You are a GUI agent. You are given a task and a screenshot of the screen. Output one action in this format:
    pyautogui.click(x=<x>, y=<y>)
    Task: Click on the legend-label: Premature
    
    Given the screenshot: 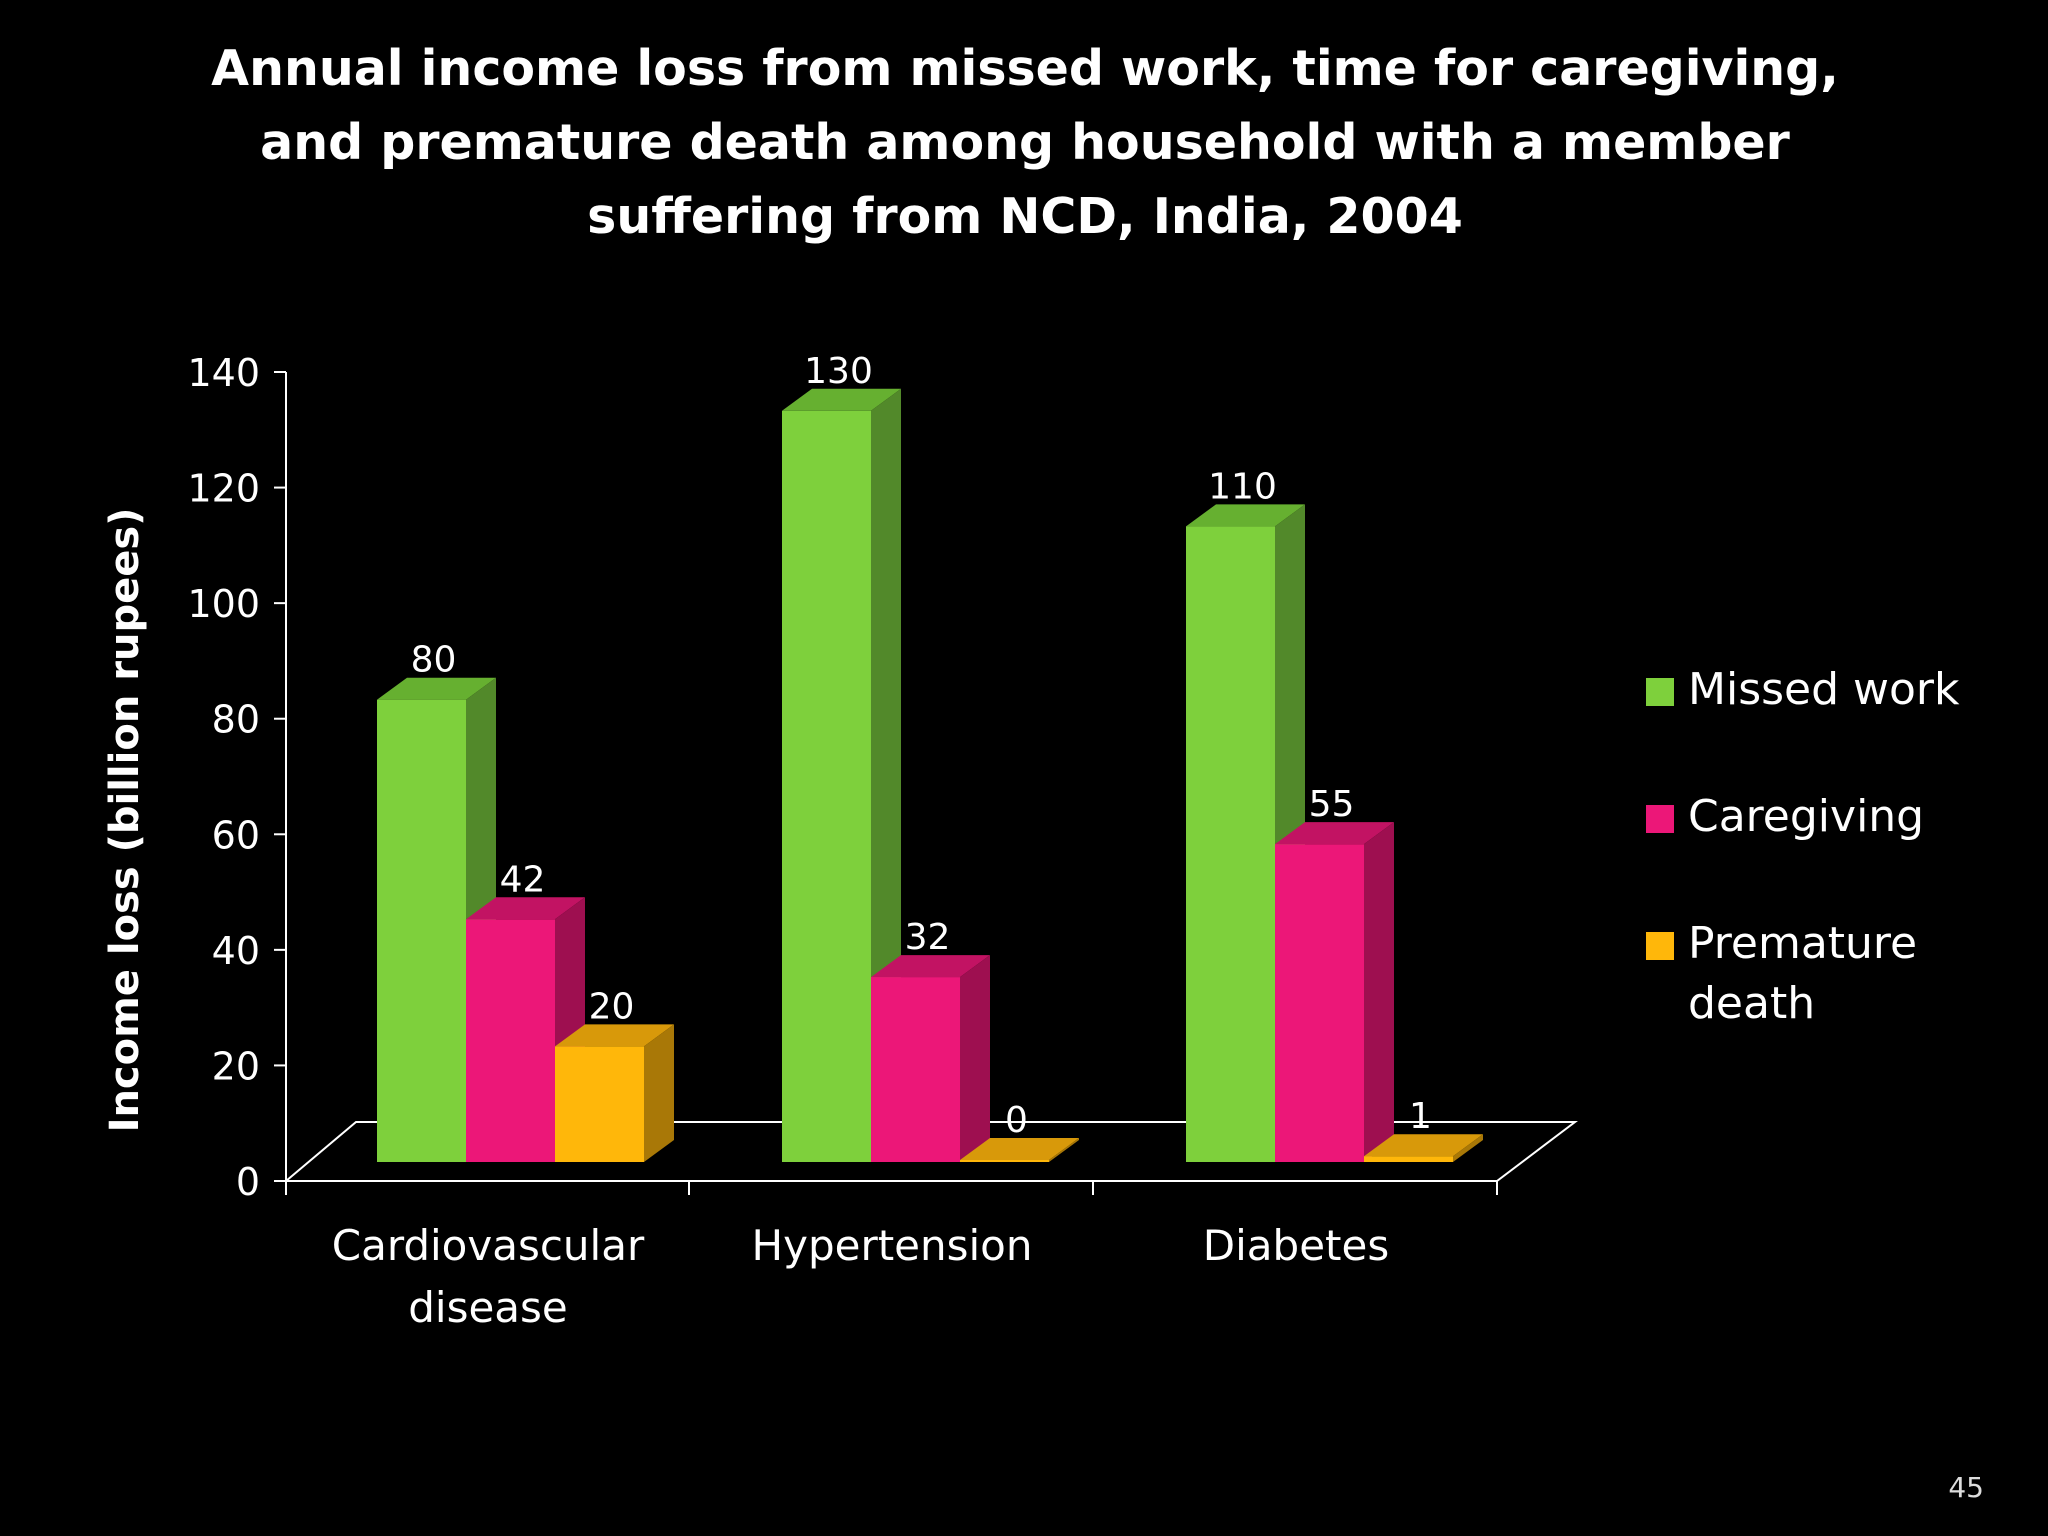 What is the action you would take?
    pyautogui.click(x=1803, y=943)
    